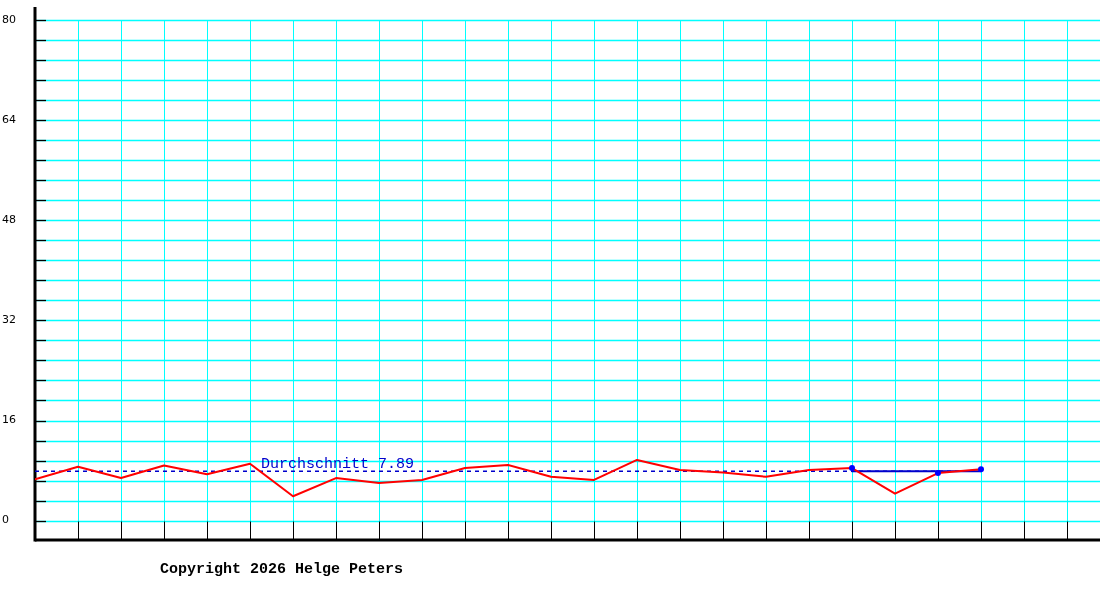  I want to click on text: Copyright 2026 Helge Peters, so click(282, 569).